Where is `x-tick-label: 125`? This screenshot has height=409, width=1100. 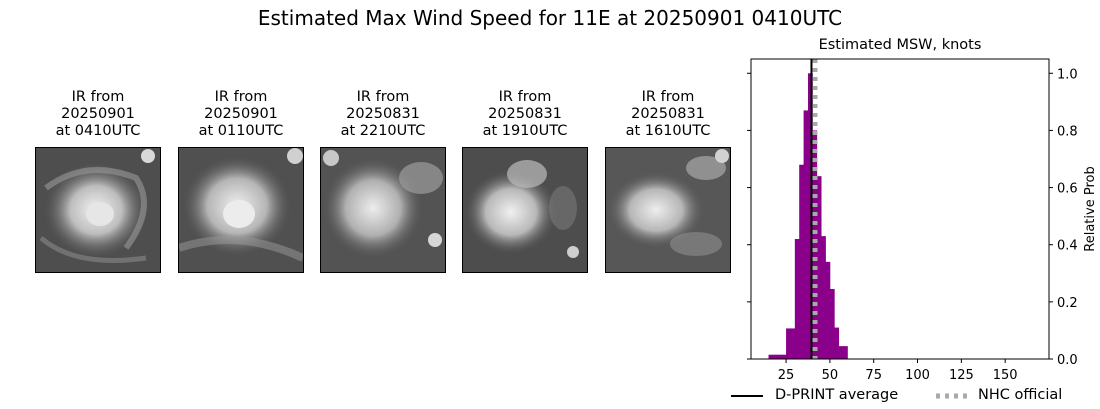 x-tick-label: 125 is located at coordinates (961, 375).